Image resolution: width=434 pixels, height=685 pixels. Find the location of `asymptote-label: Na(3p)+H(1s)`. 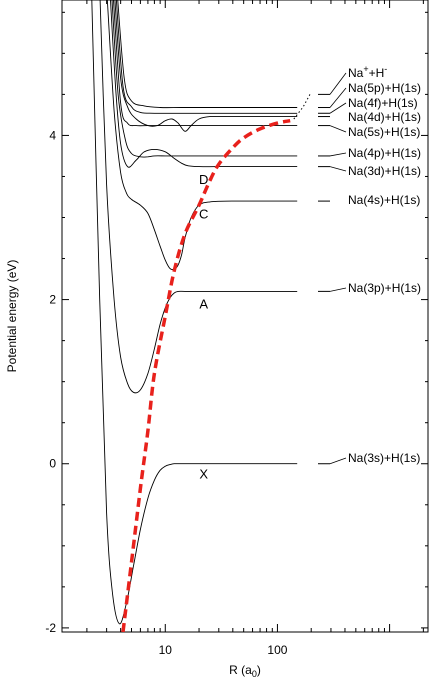

asymptote-label: Na(3p)+H(1s) is located at coordinates (384, 288).